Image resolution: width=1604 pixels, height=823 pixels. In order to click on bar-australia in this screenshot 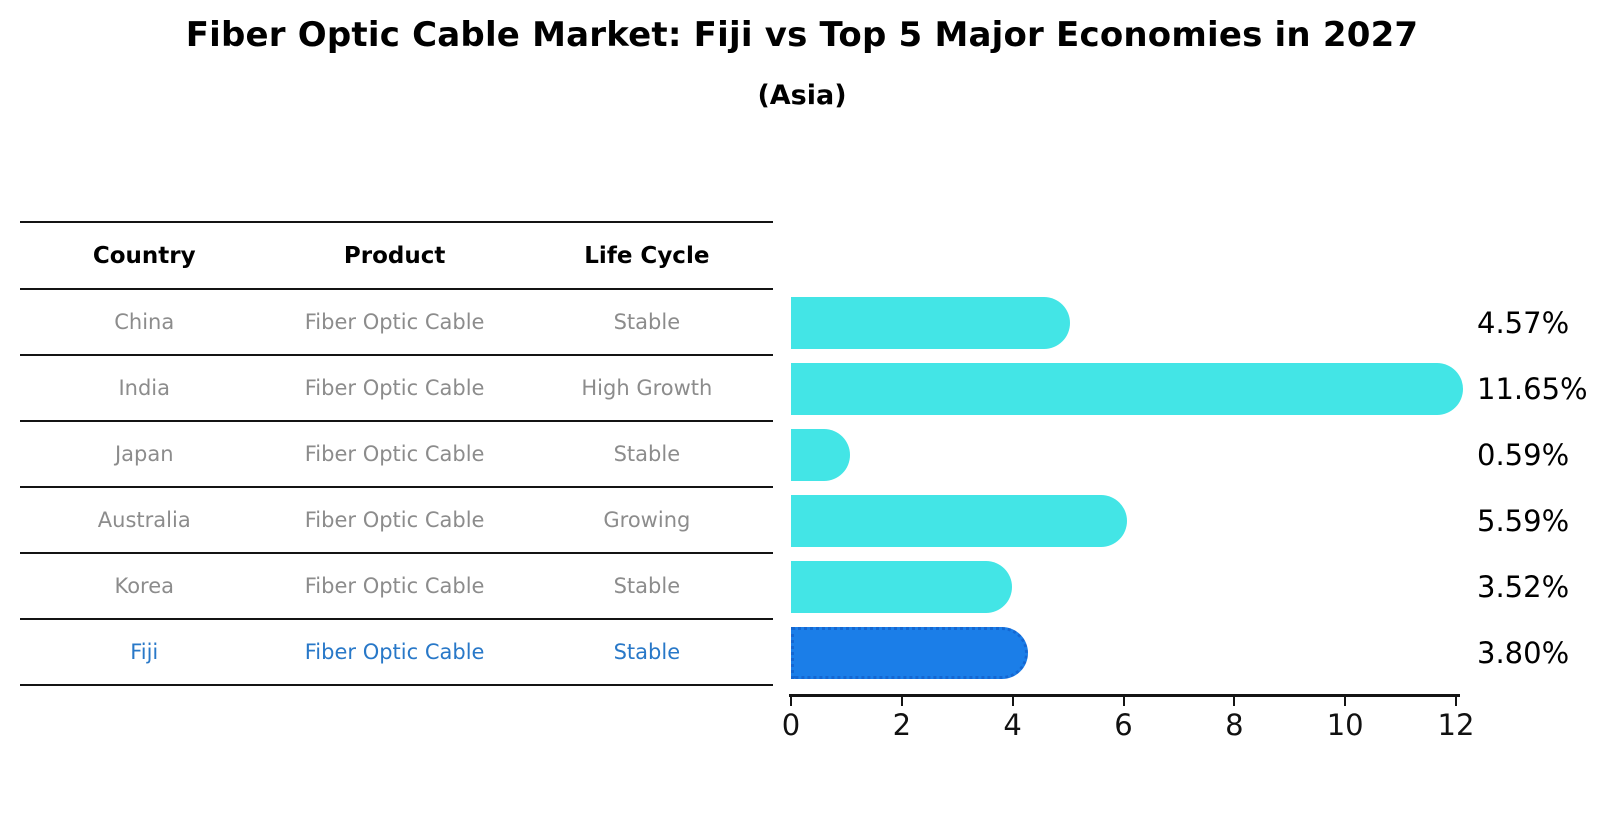, I will do `click(959, 521)`.